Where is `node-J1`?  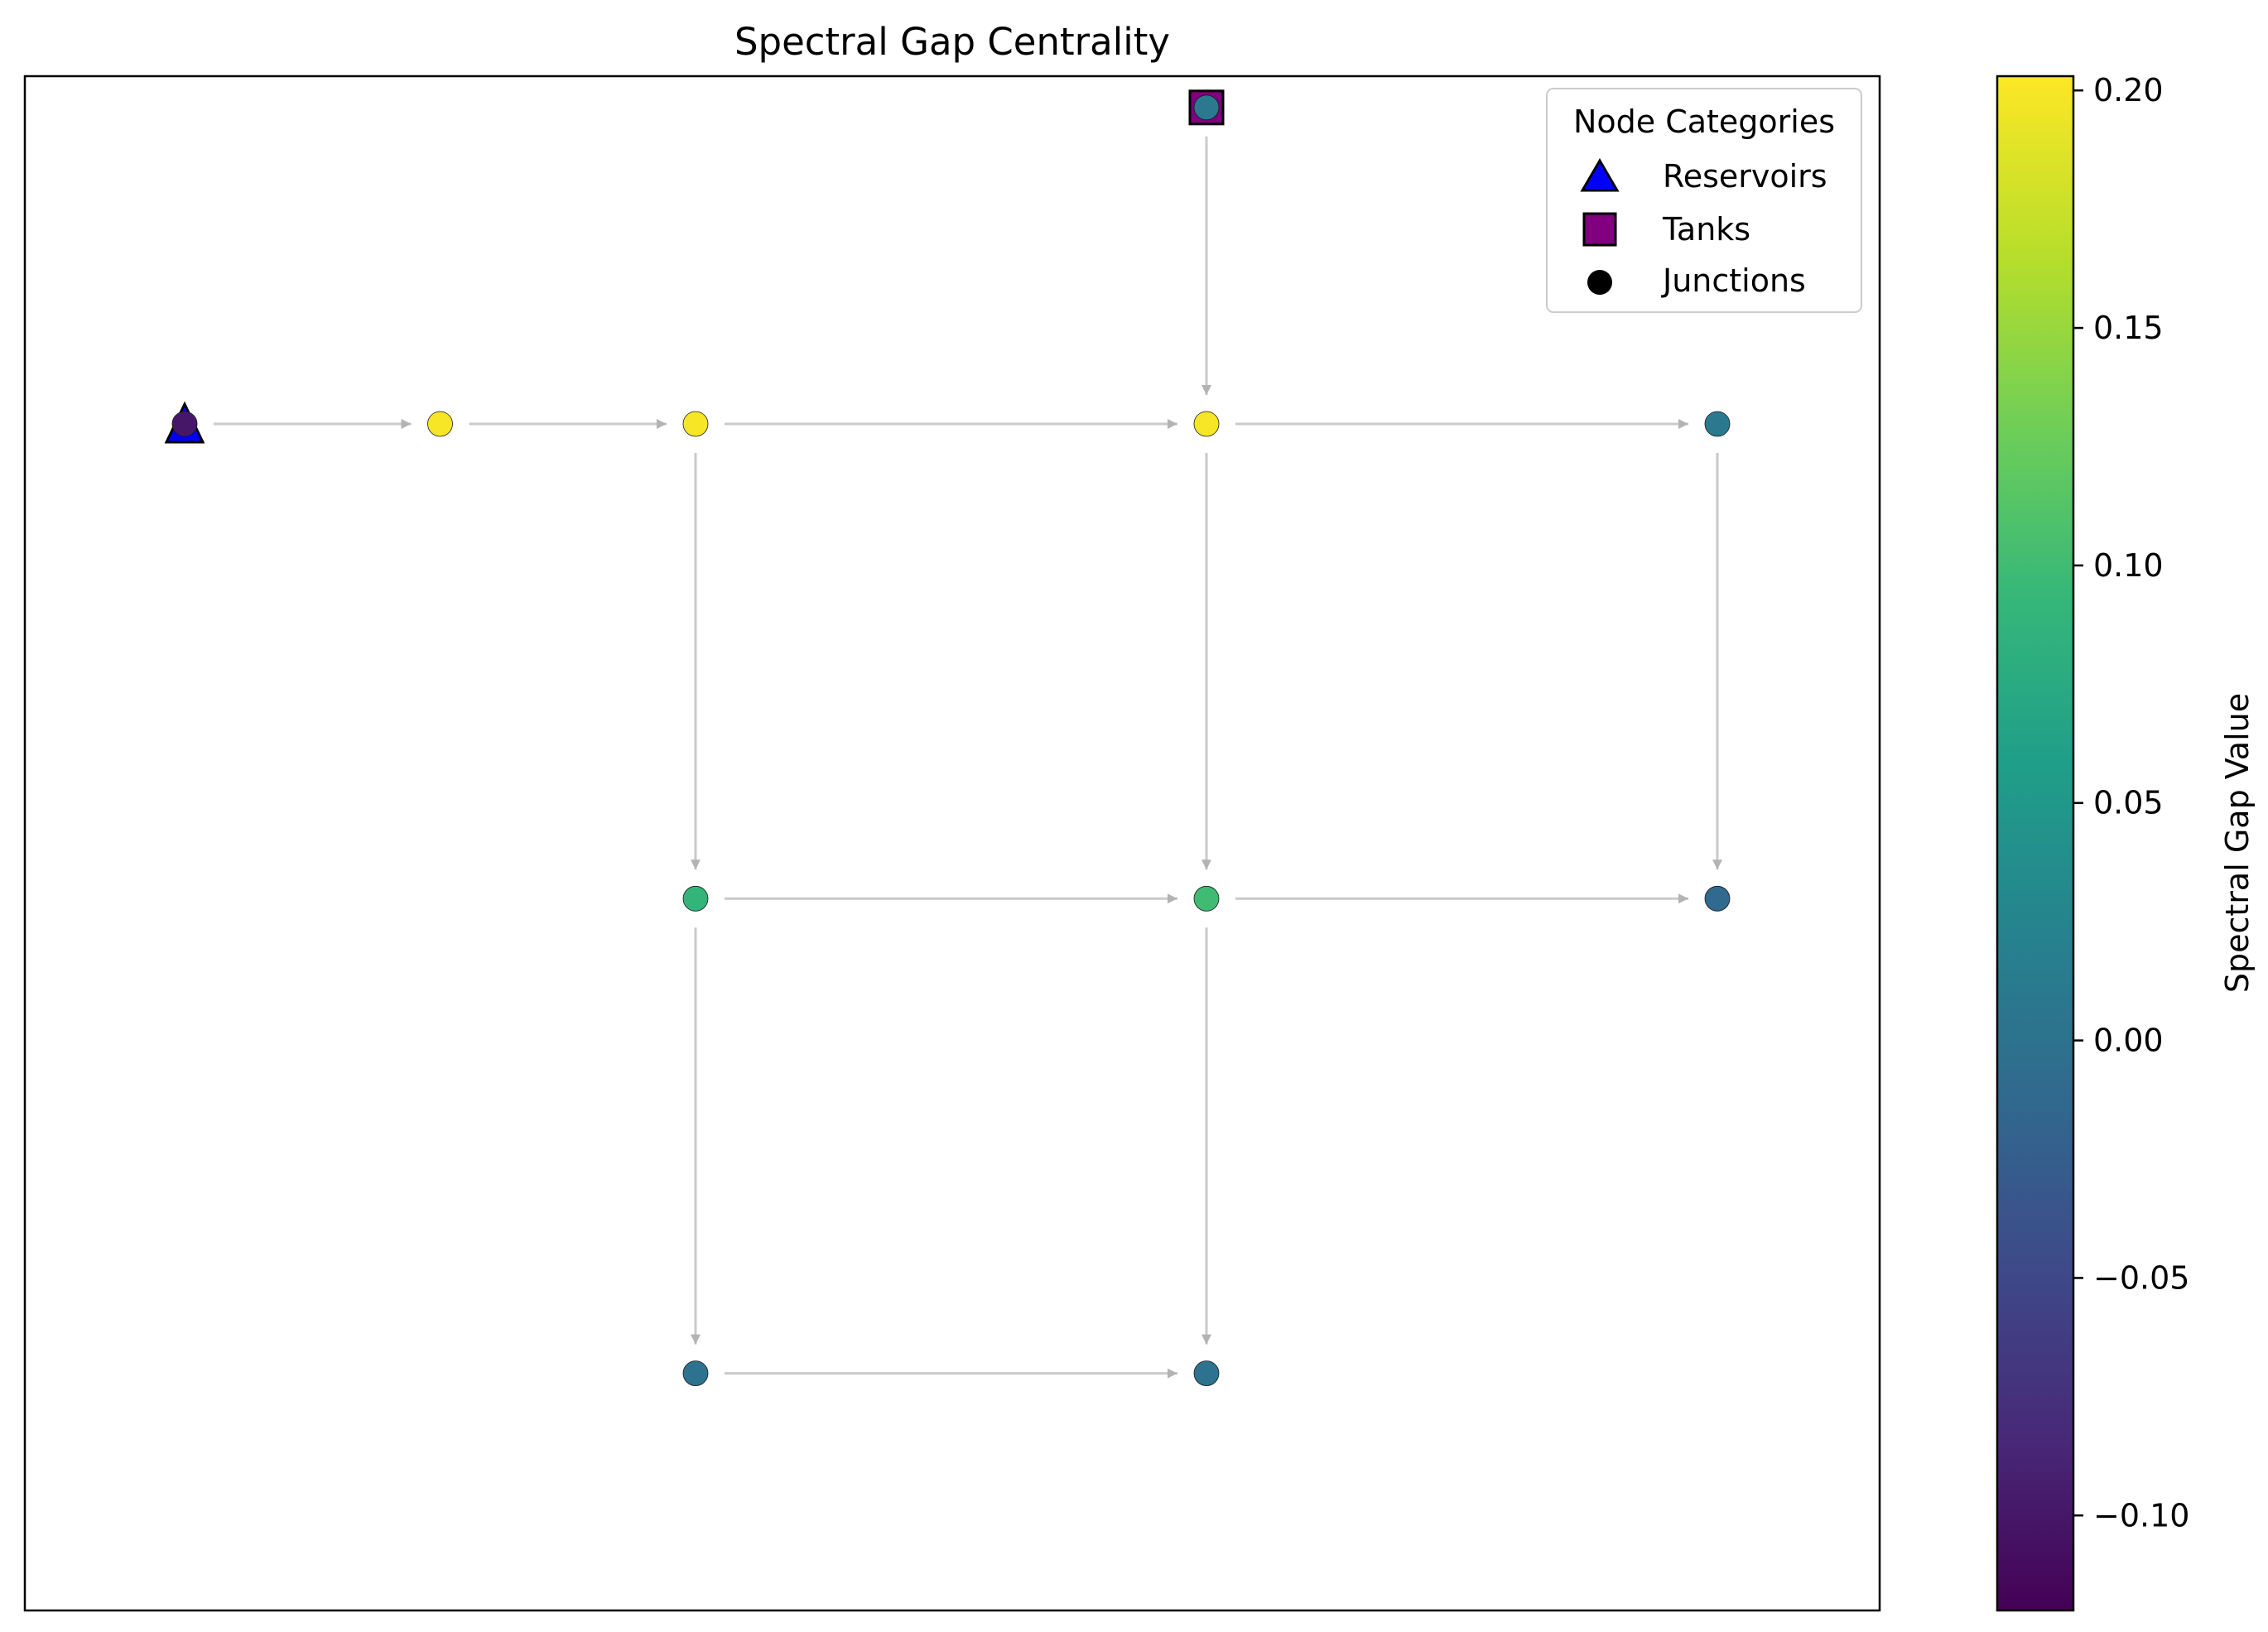
node-J1 is located at coordinates (440, 424).